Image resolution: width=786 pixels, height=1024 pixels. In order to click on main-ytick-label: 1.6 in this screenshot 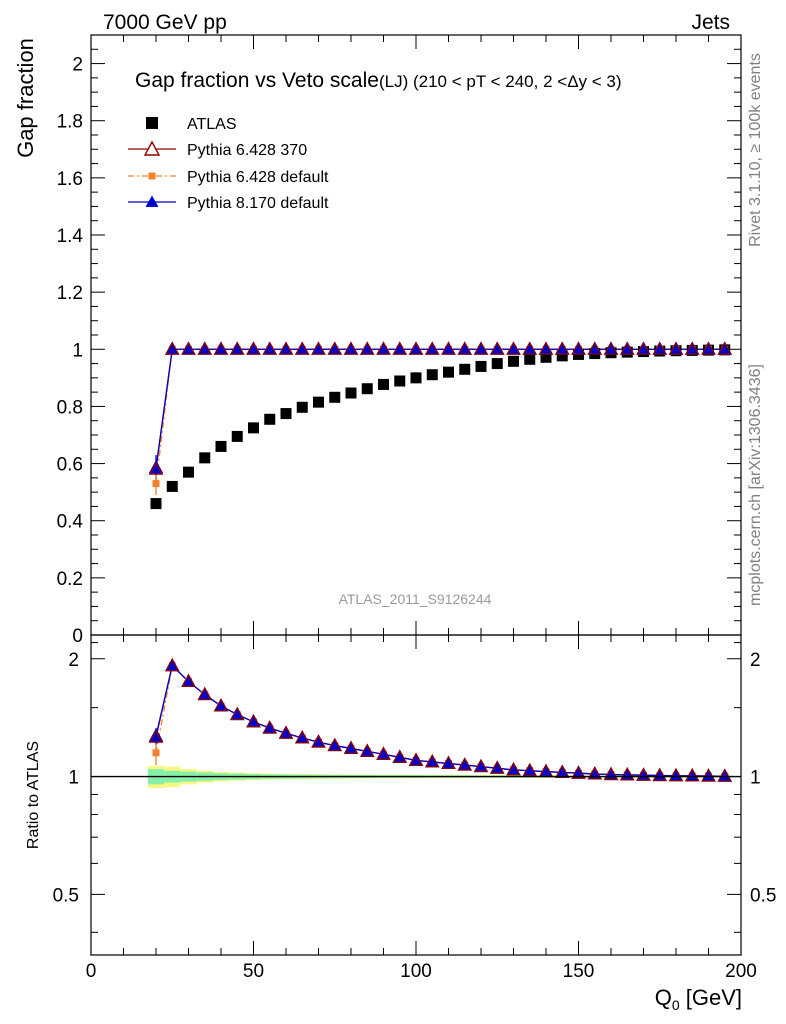, I will do `click(70, 179)`.